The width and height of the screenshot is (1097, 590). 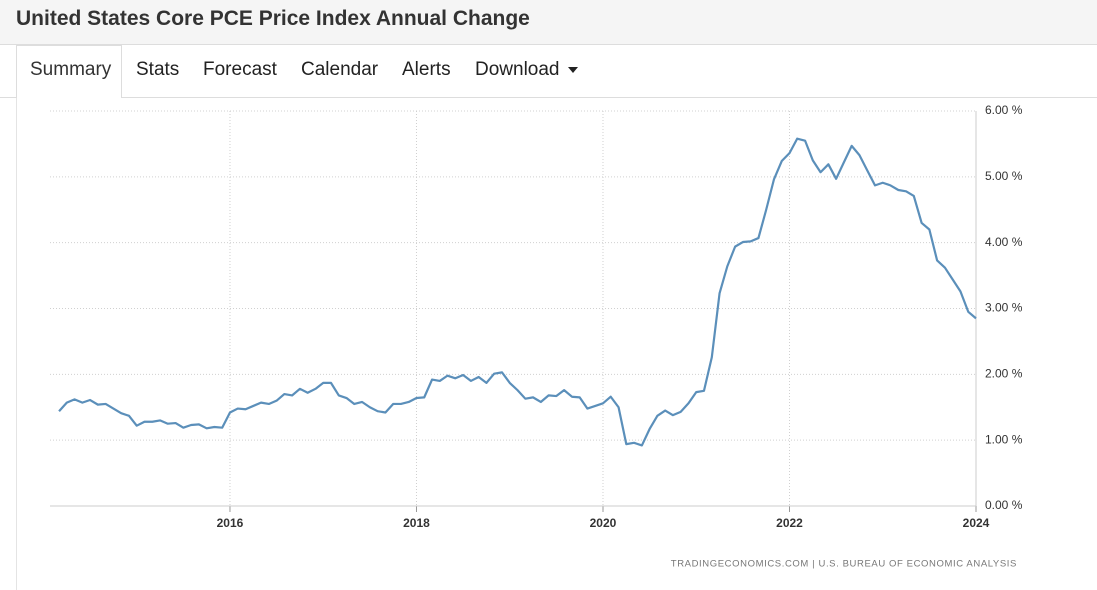 I want to click on y-tick-label: 5.00 %, so click(x=1004, y=176).